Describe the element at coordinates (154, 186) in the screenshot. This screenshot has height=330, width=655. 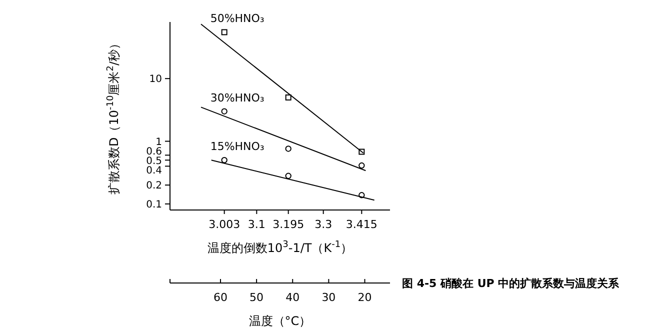
I see `y-tick-label: 0.2` at that location.